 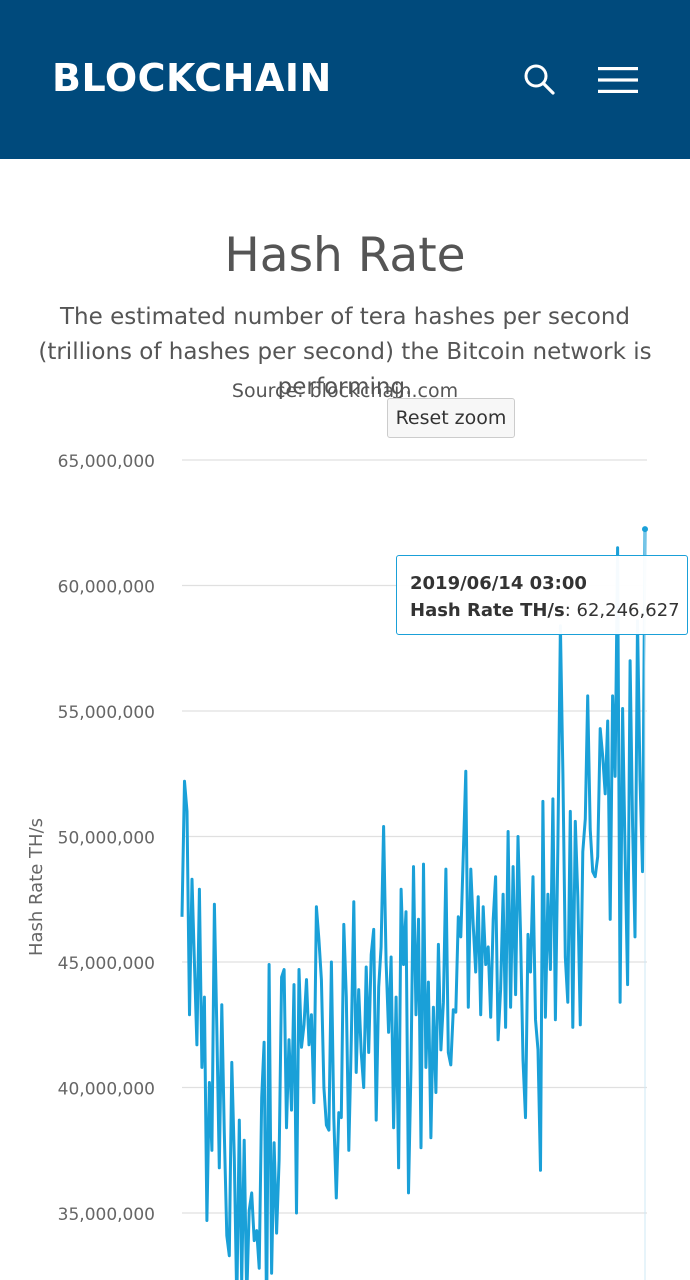 I want to click on search-icon, so click(x=539, y=79).